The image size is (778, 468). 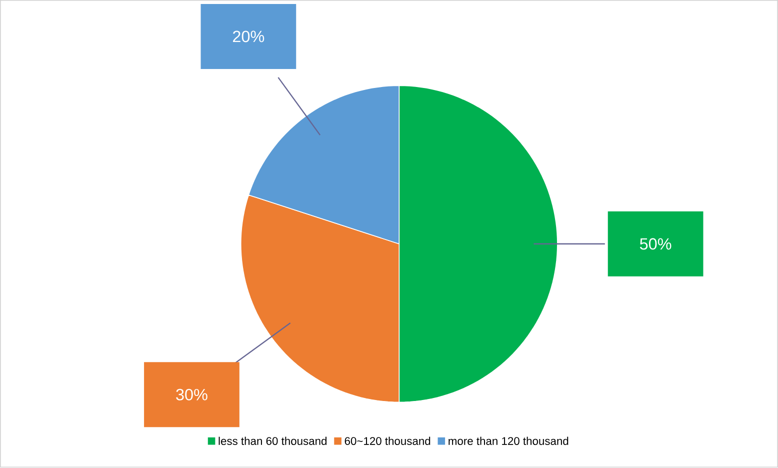 I want to click on data-label: 50%, so click(x=656, y=244).